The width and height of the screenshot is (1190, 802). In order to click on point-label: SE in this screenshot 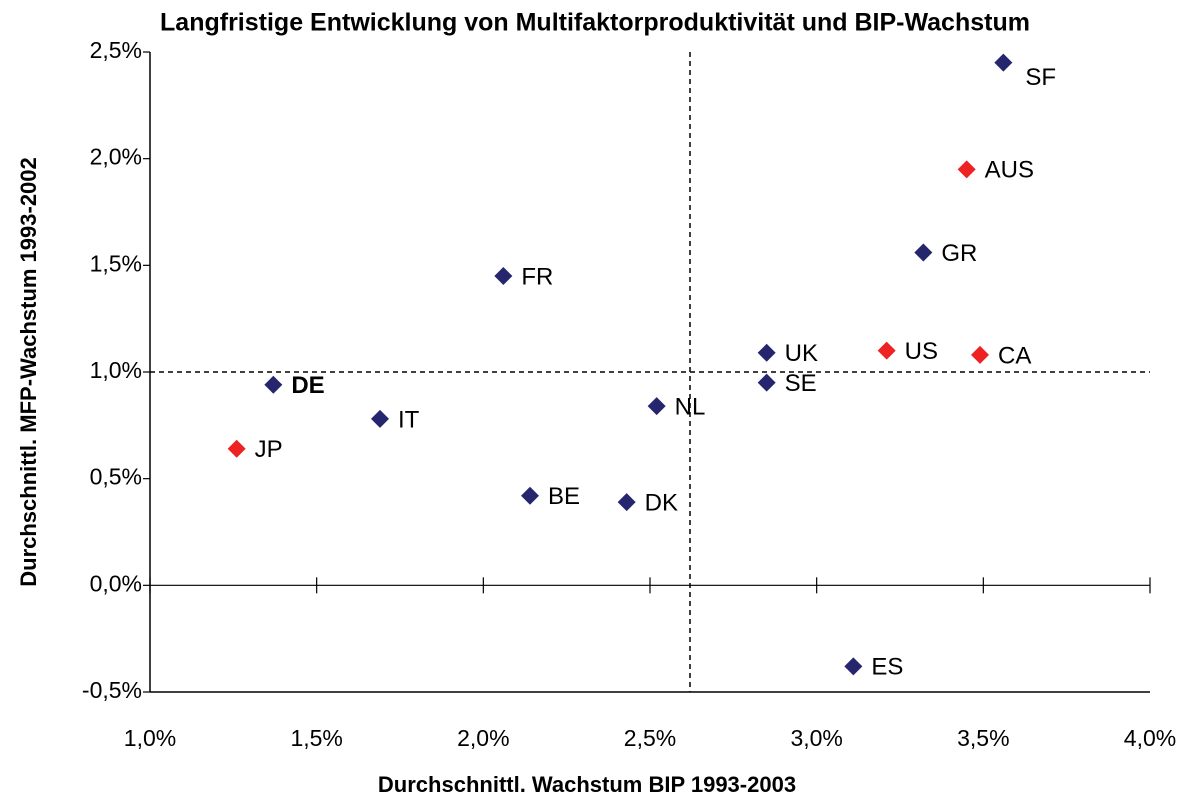, I will do `click(801, 383)`.